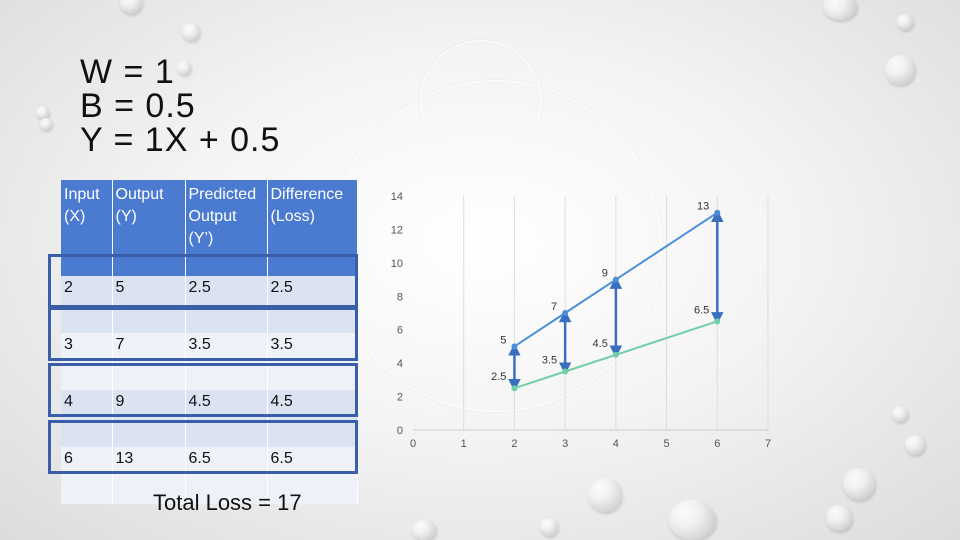  What do you see at coordinates (397, 264) in the screenshot?
I see `y-tick-label: 10` at bounding box center [397, 264].